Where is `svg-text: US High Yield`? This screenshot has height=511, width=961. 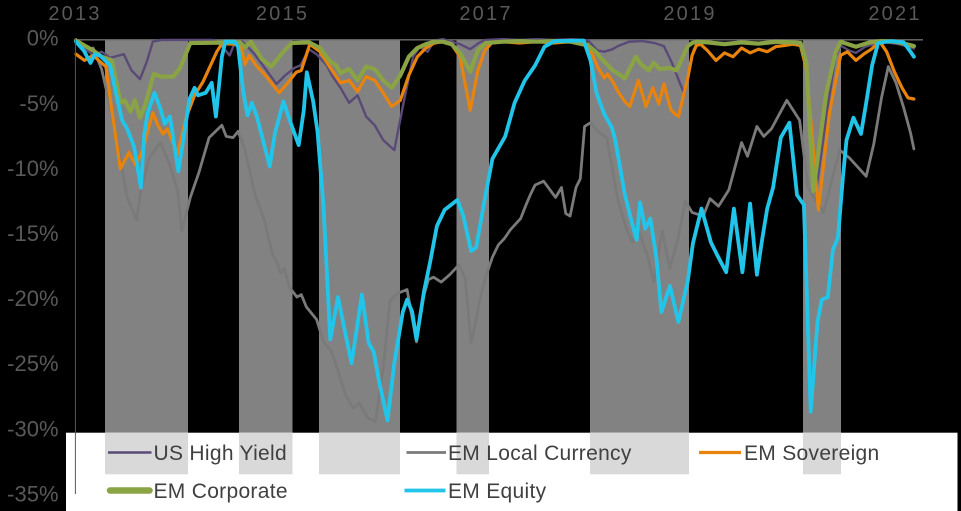
svg-text: US High Yield is located at coordinates (220, 453).